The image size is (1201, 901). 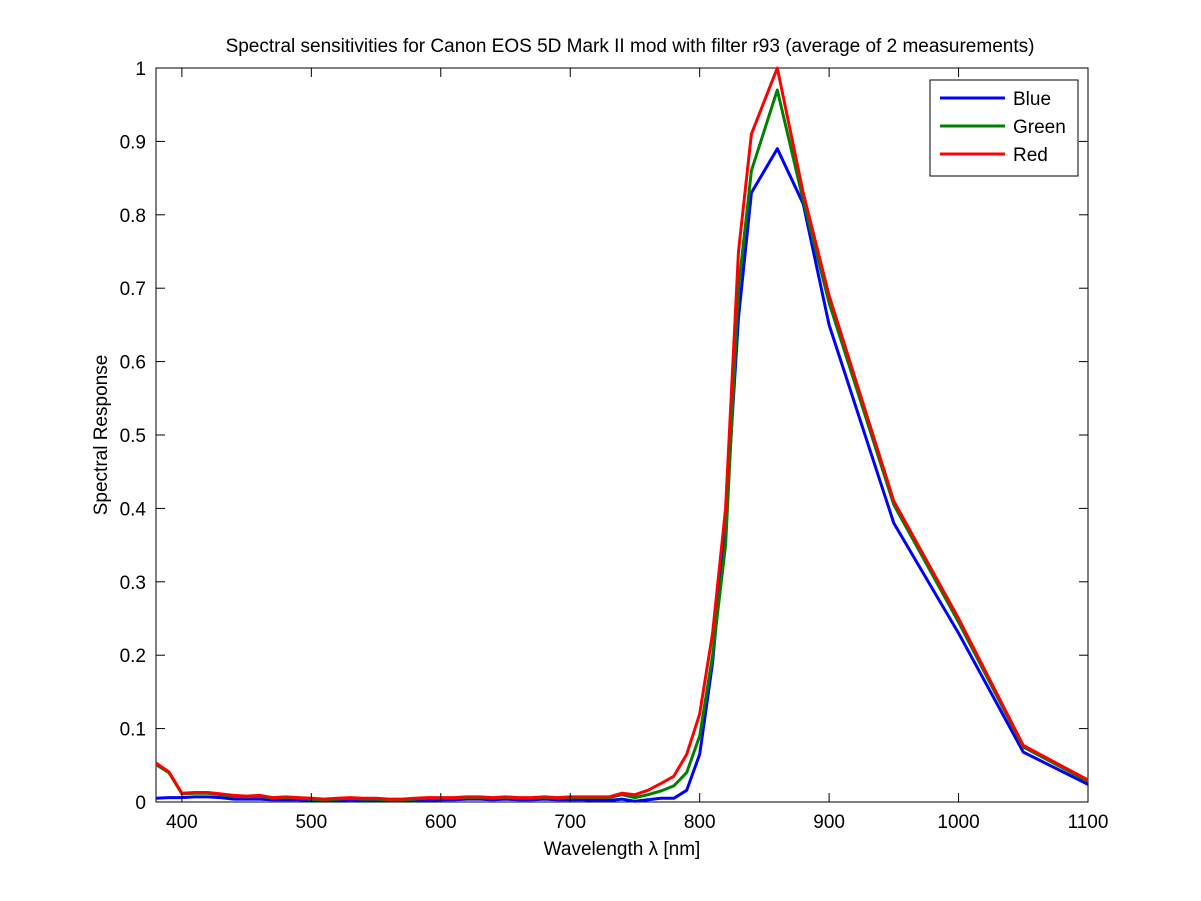 What do you see at coordinates (133, 216) in the screenshot?
I see `y-tick-label: 0.8` at bounding box center [133, 216].